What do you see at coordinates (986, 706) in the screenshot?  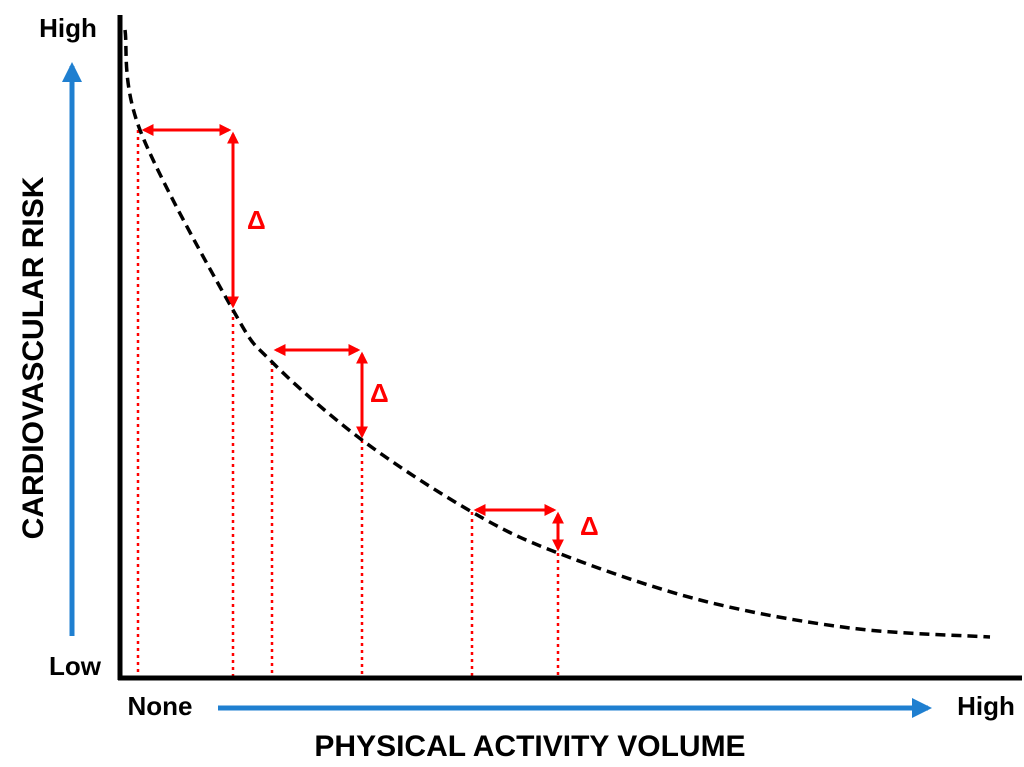 I see `x-end-label: High` at bounding box center [986, 706].